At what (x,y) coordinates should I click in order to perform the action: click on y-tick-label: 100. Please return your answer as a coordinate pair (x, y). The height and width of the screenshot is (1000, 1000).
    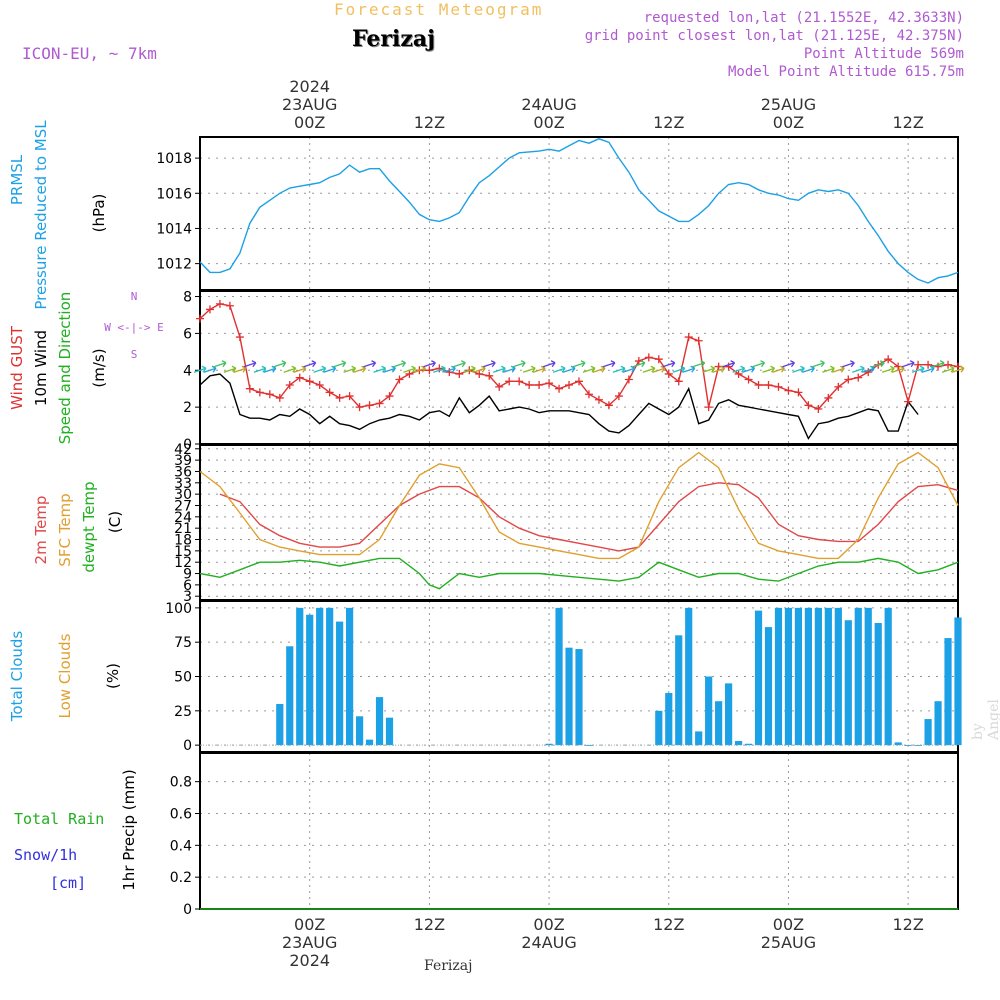
    Looking at the image, I should click on (178, 609).